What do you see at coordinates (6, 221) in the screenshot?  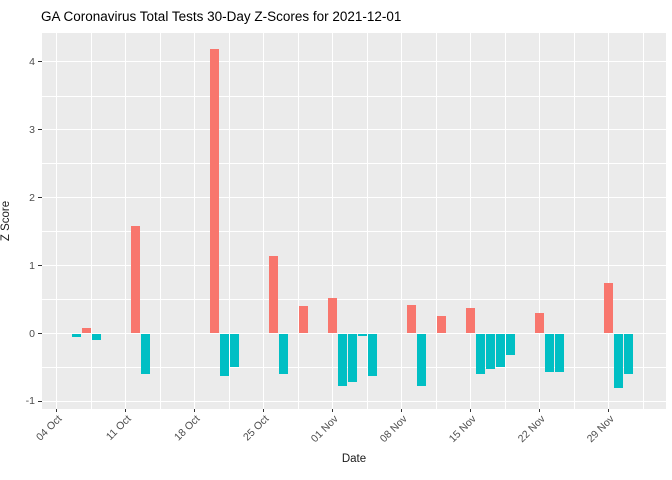 I see `y-axis-title: Z Score` at bounding box center [6, 221].